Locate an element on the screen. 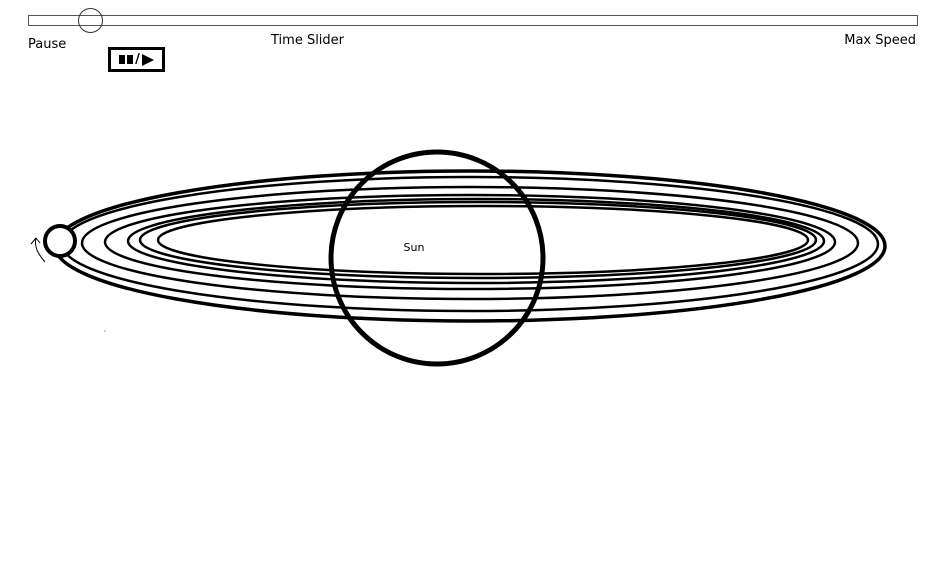 The image size is (932, 582). time-slider-track is located at coordinates (473, 20).